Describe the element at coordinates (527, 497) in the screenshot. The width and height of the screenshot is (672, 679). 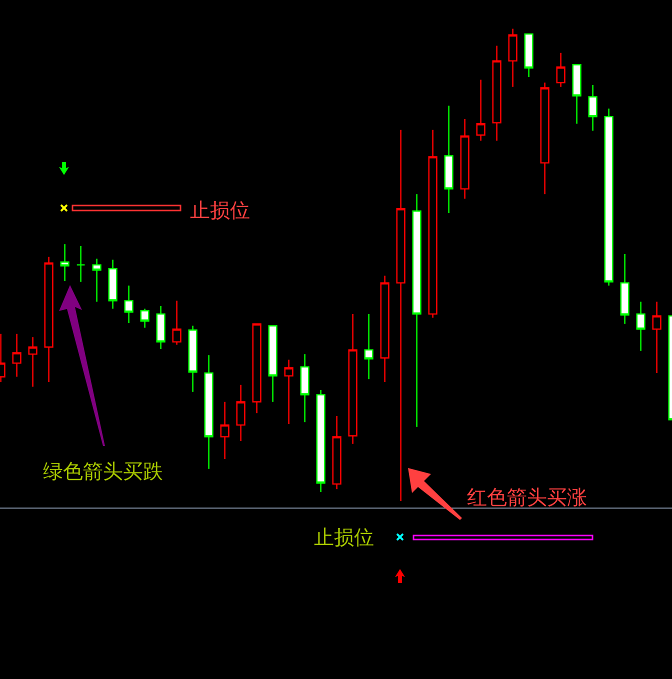
I see `annotation: 红色箭头买涨` at that location.